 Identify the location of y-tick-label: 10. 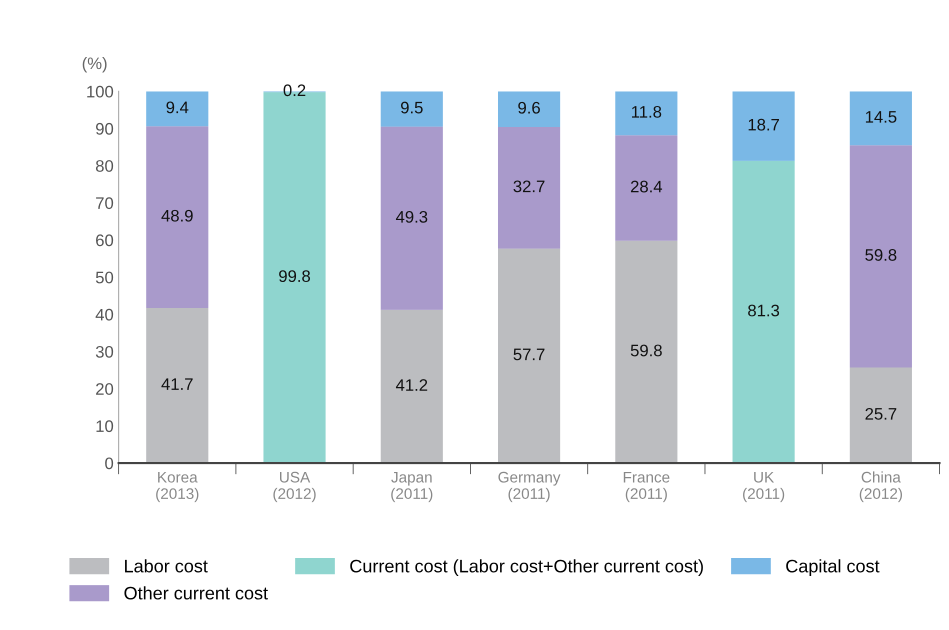
(105, 426).